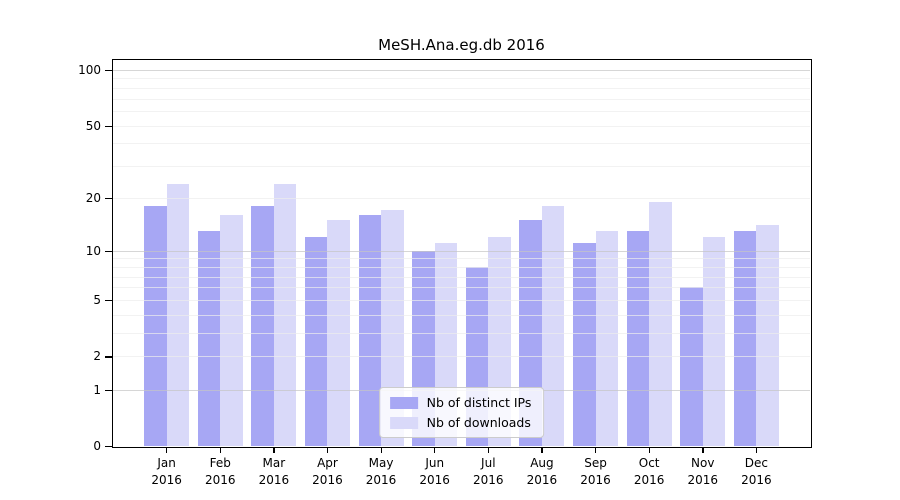  I want to click on x-tick-may, so click(381, 450).